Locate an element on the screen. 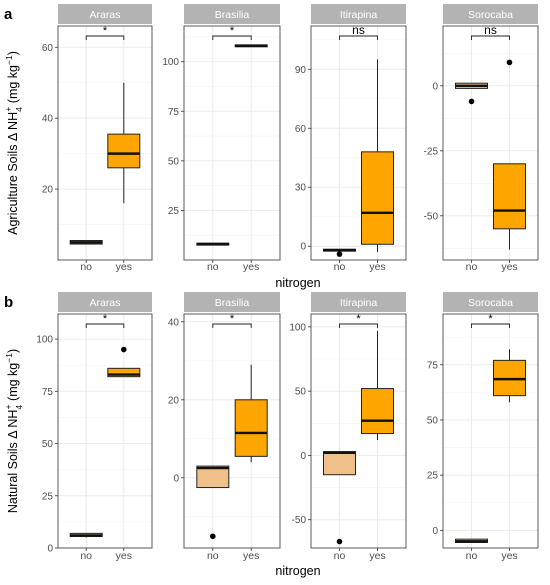  panel-tag: a is located at coordinates (8, 14).